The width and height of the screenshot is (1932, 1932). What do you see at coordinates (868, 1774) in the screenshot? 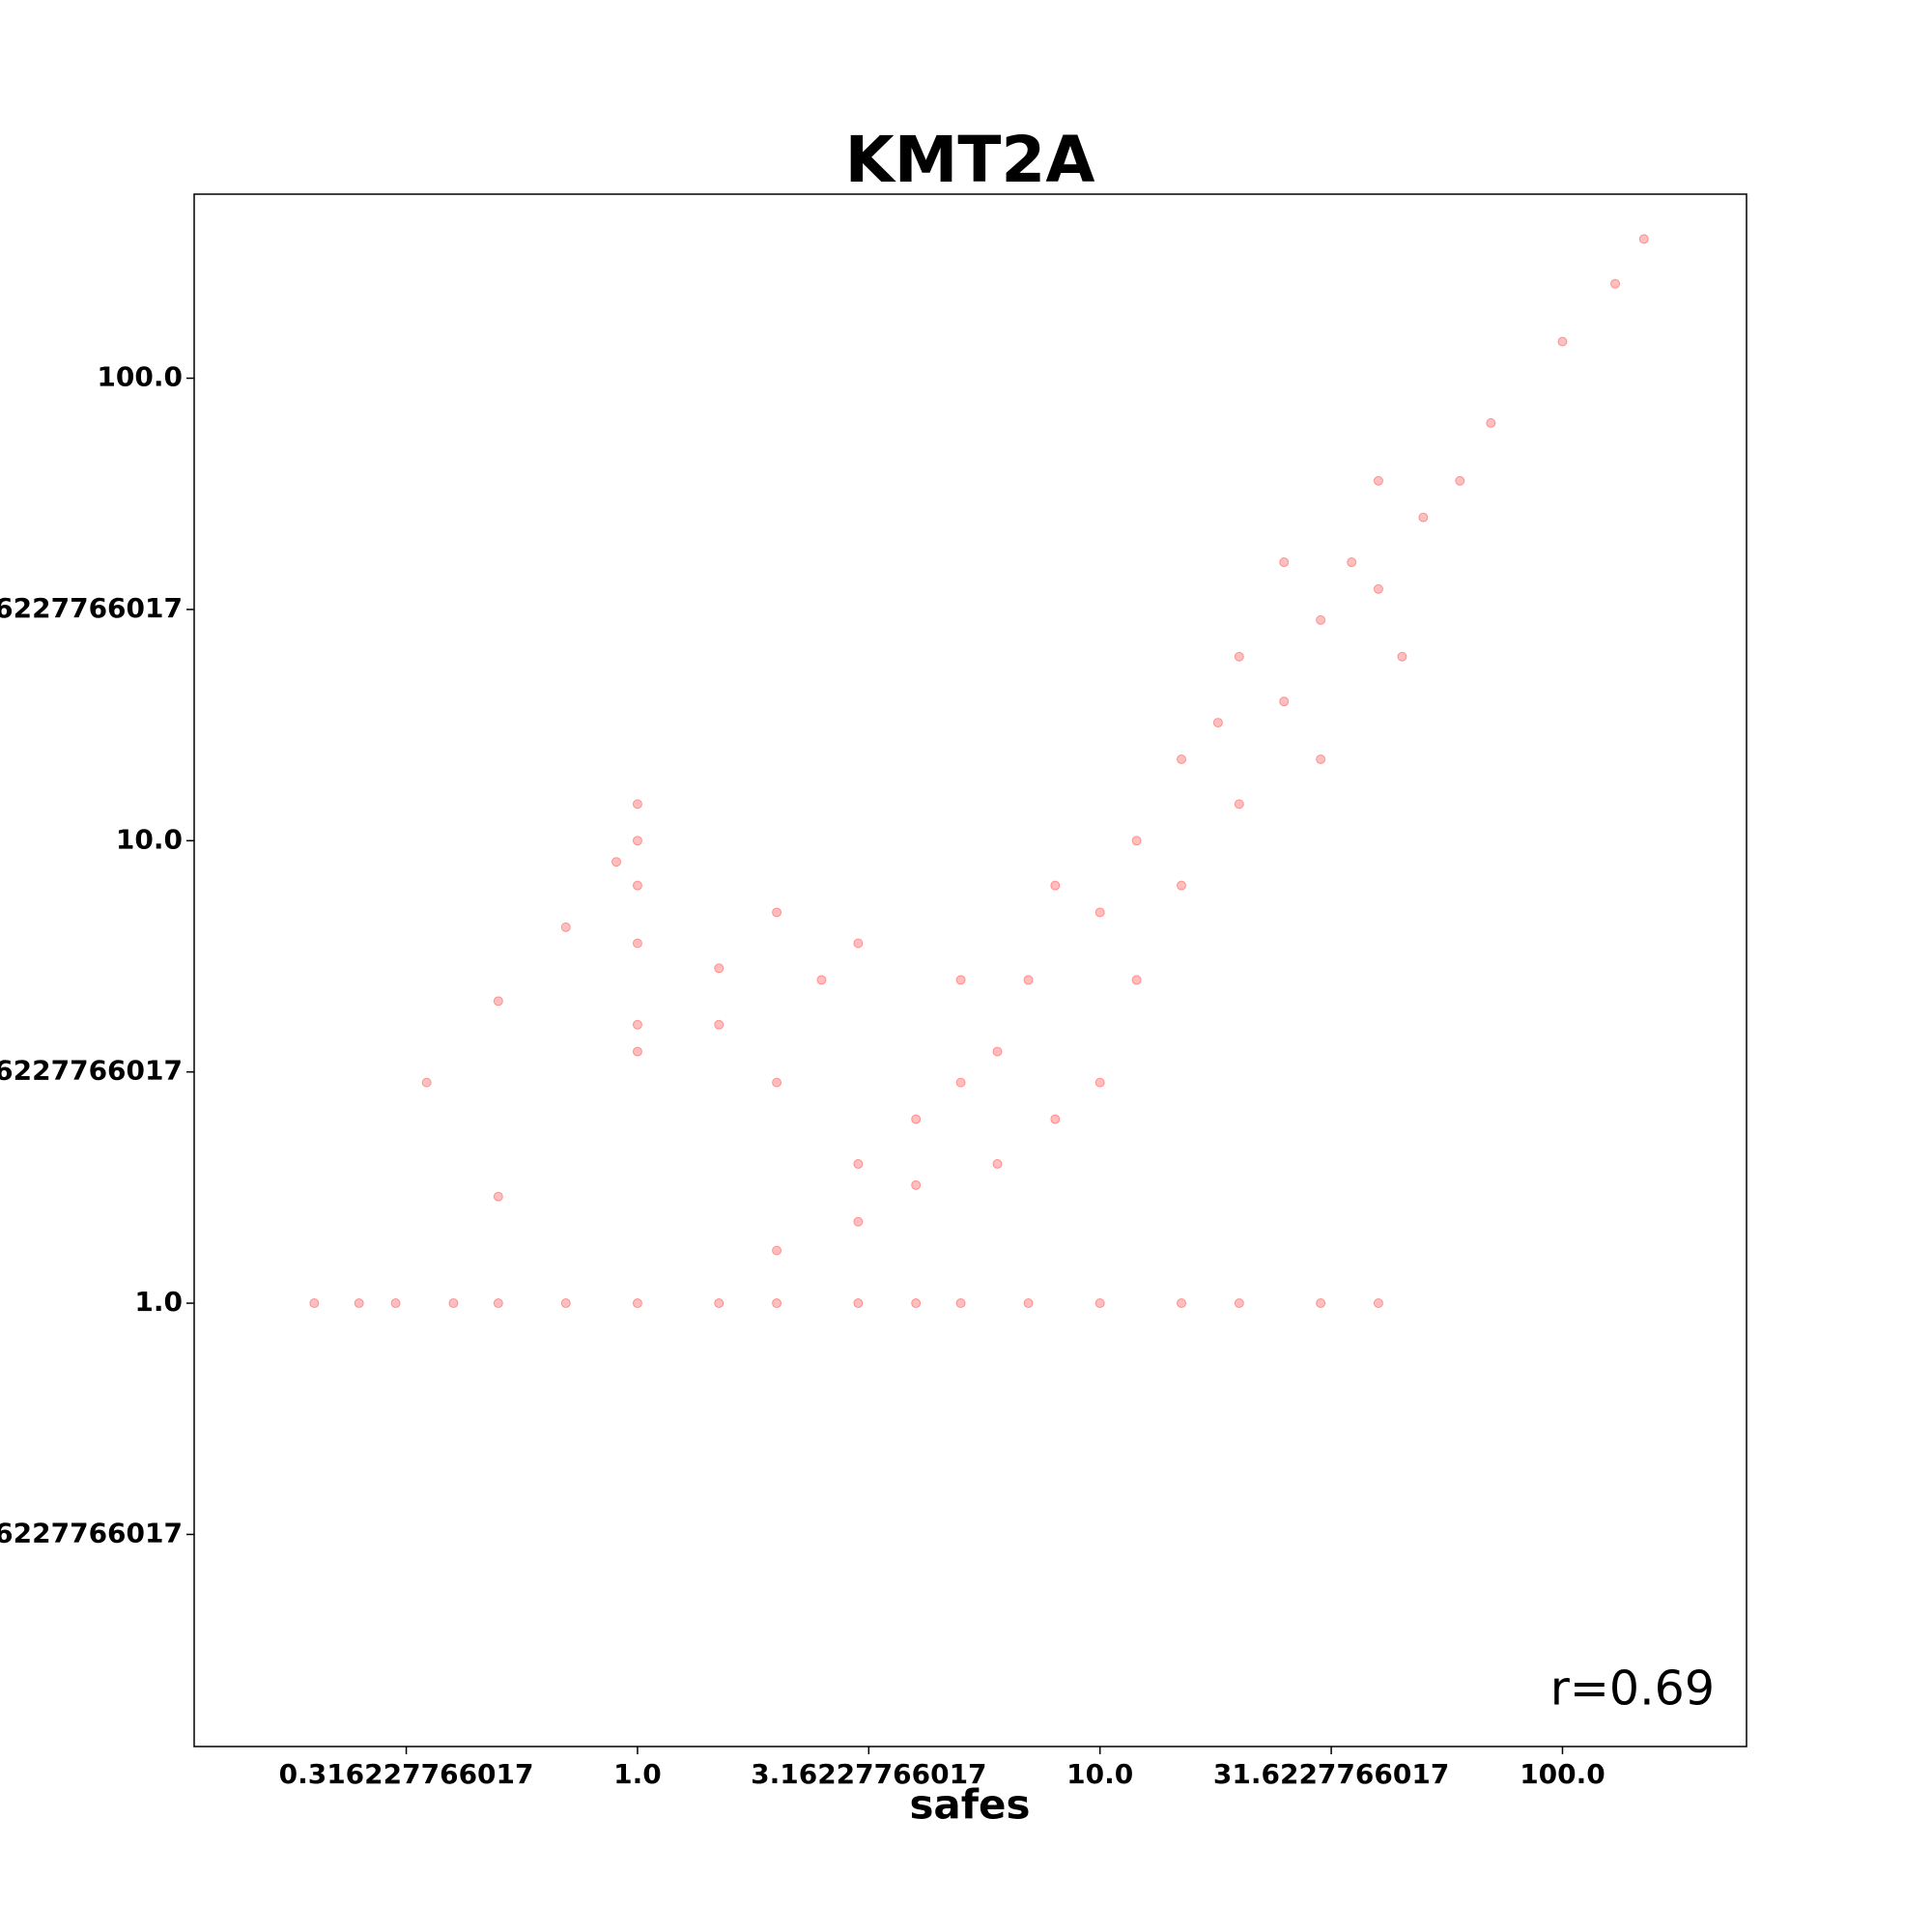
I see `x-tick-label: 3.16227766017` at bounding box center [868, 1774].